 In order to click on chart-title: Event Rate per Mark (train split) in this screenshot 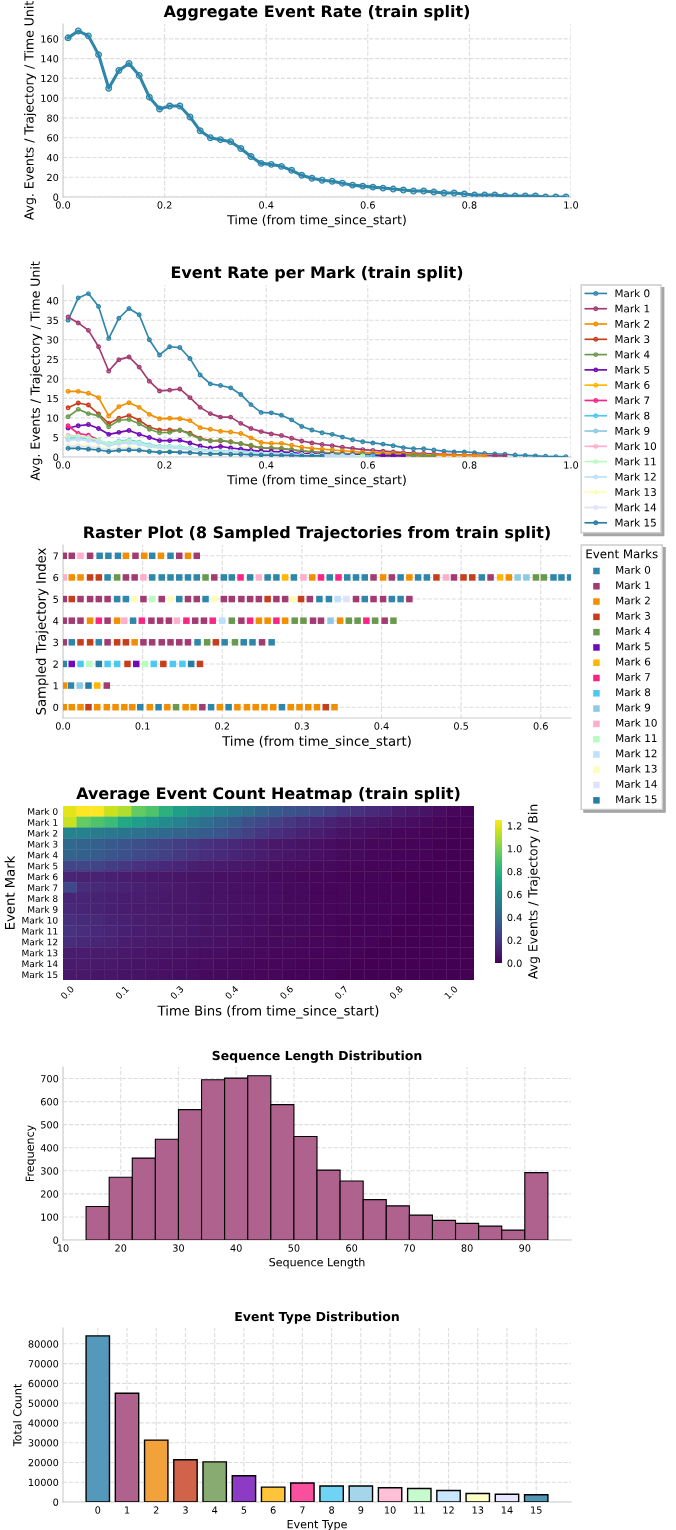, I will do `click(317, 273)`.